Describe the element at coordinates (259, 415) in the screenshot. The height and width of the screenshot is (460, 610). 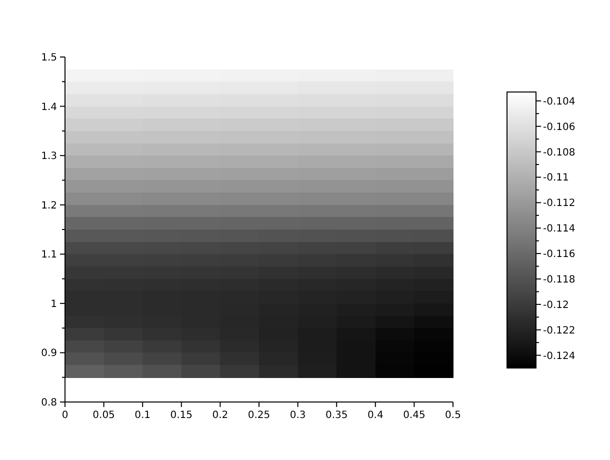
I see `x-tick-label: 0.25` at that location.